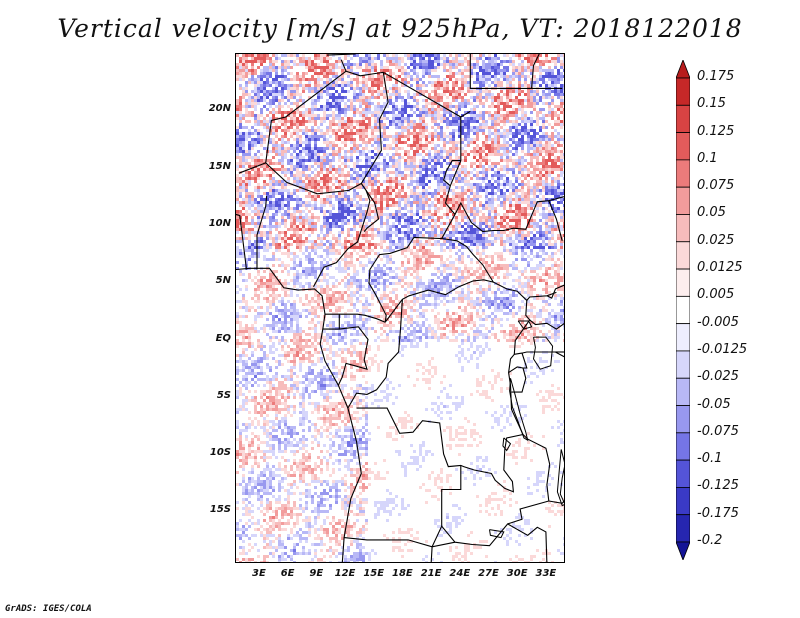 This screenshot has height=618, width=800. Describe the element at coordinates (223, 338) in the screenshot. I see `lat-tick-label: EQ` at that location.